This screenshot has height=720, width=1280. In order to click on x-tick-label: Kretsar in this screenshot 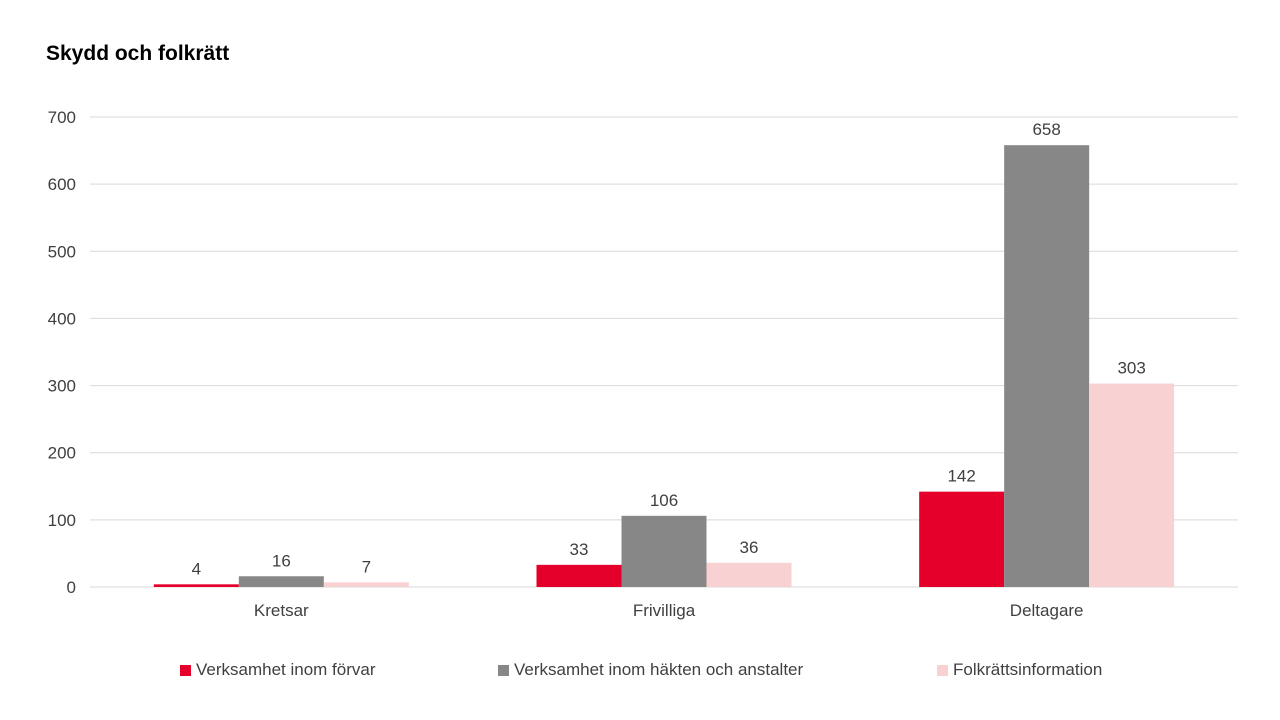, I will do `click(281, 610)`.